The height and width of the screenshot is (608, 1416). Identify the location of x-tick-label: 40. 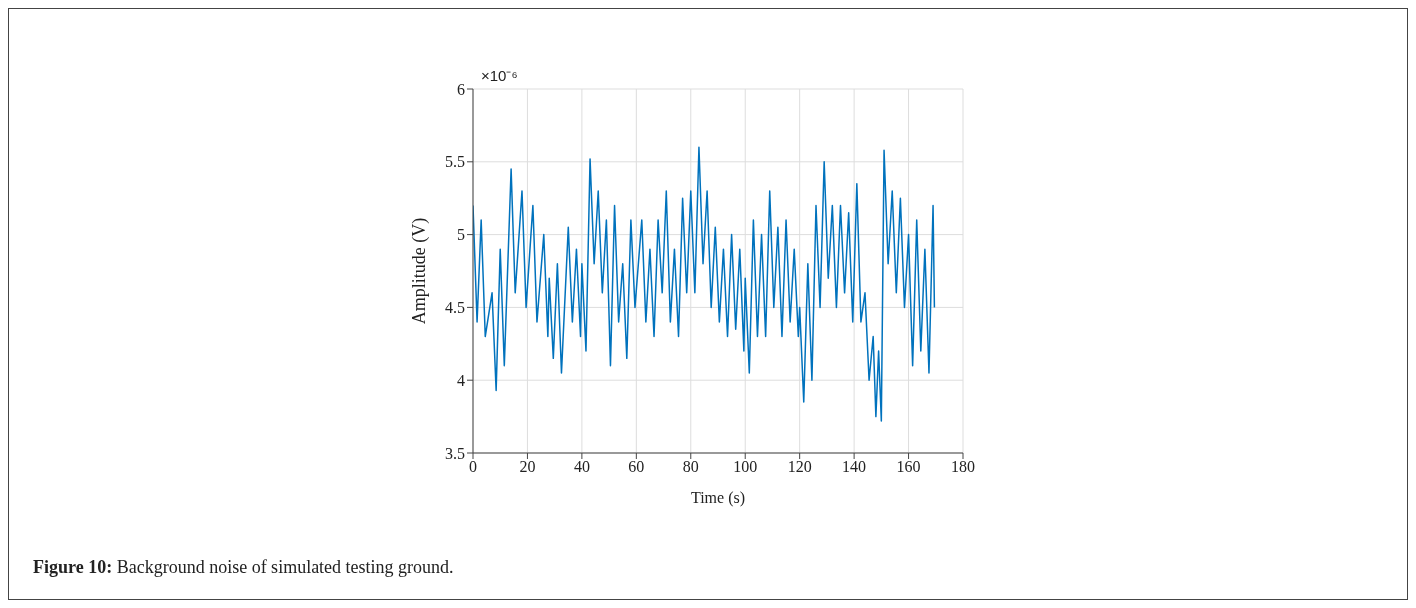
(581, 467).